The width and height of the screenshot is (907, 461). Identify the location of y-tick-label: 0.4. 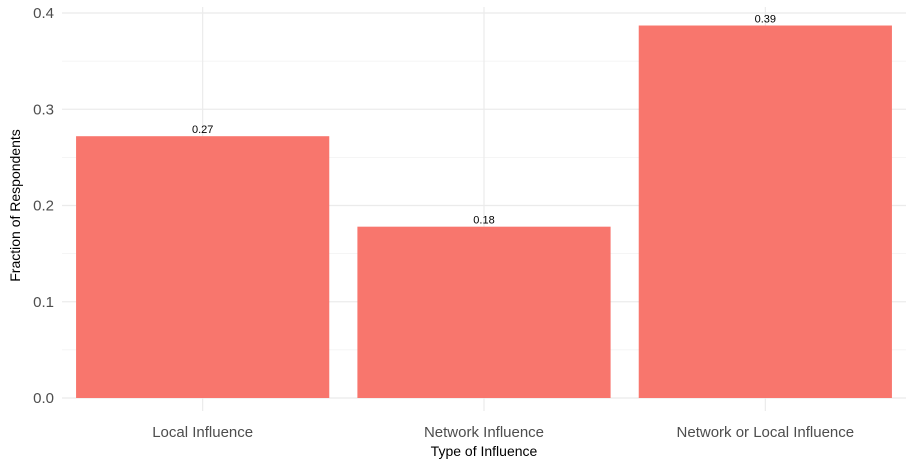
(43, 13).